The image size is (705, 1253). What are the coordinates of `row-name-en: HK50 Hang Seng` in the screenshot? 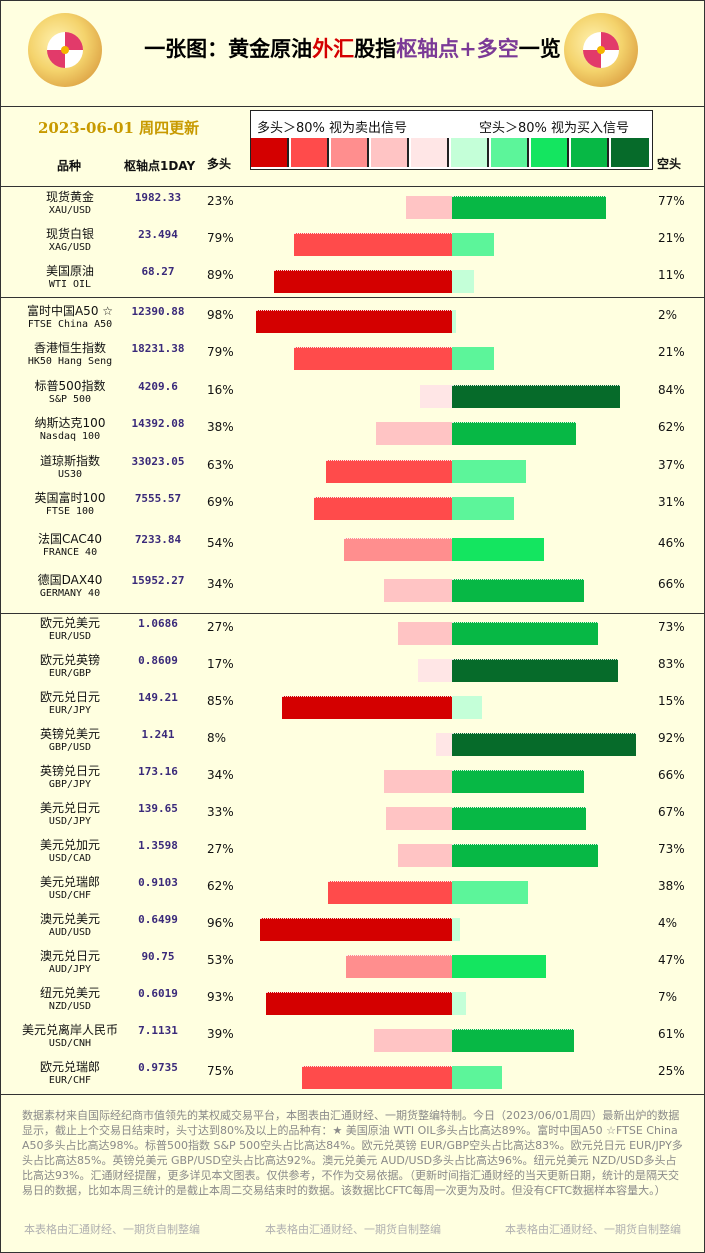 It's located at (70, 362).